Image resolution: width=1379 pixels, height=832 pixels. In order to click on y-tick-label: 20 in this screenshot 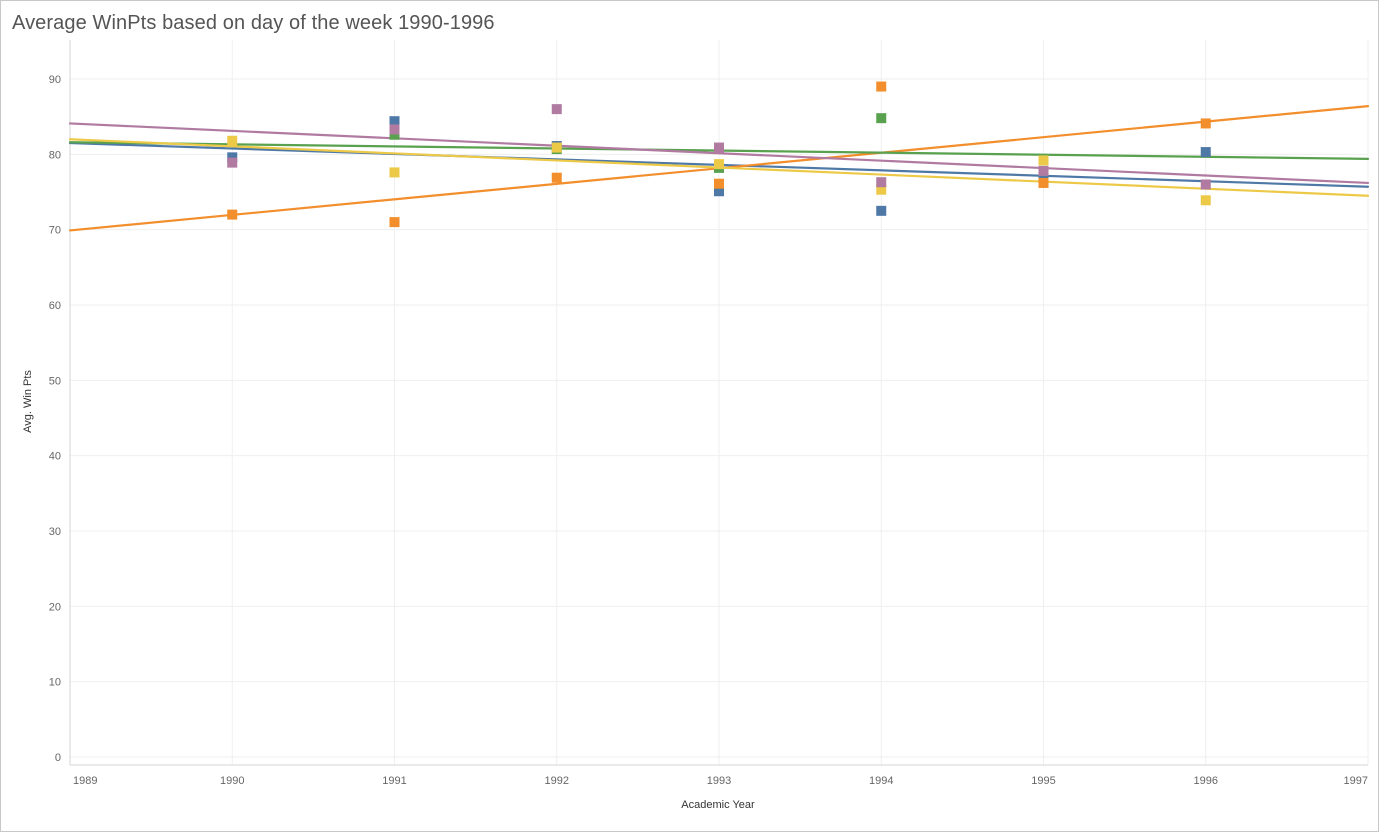, I will do `click(55, 607)`.